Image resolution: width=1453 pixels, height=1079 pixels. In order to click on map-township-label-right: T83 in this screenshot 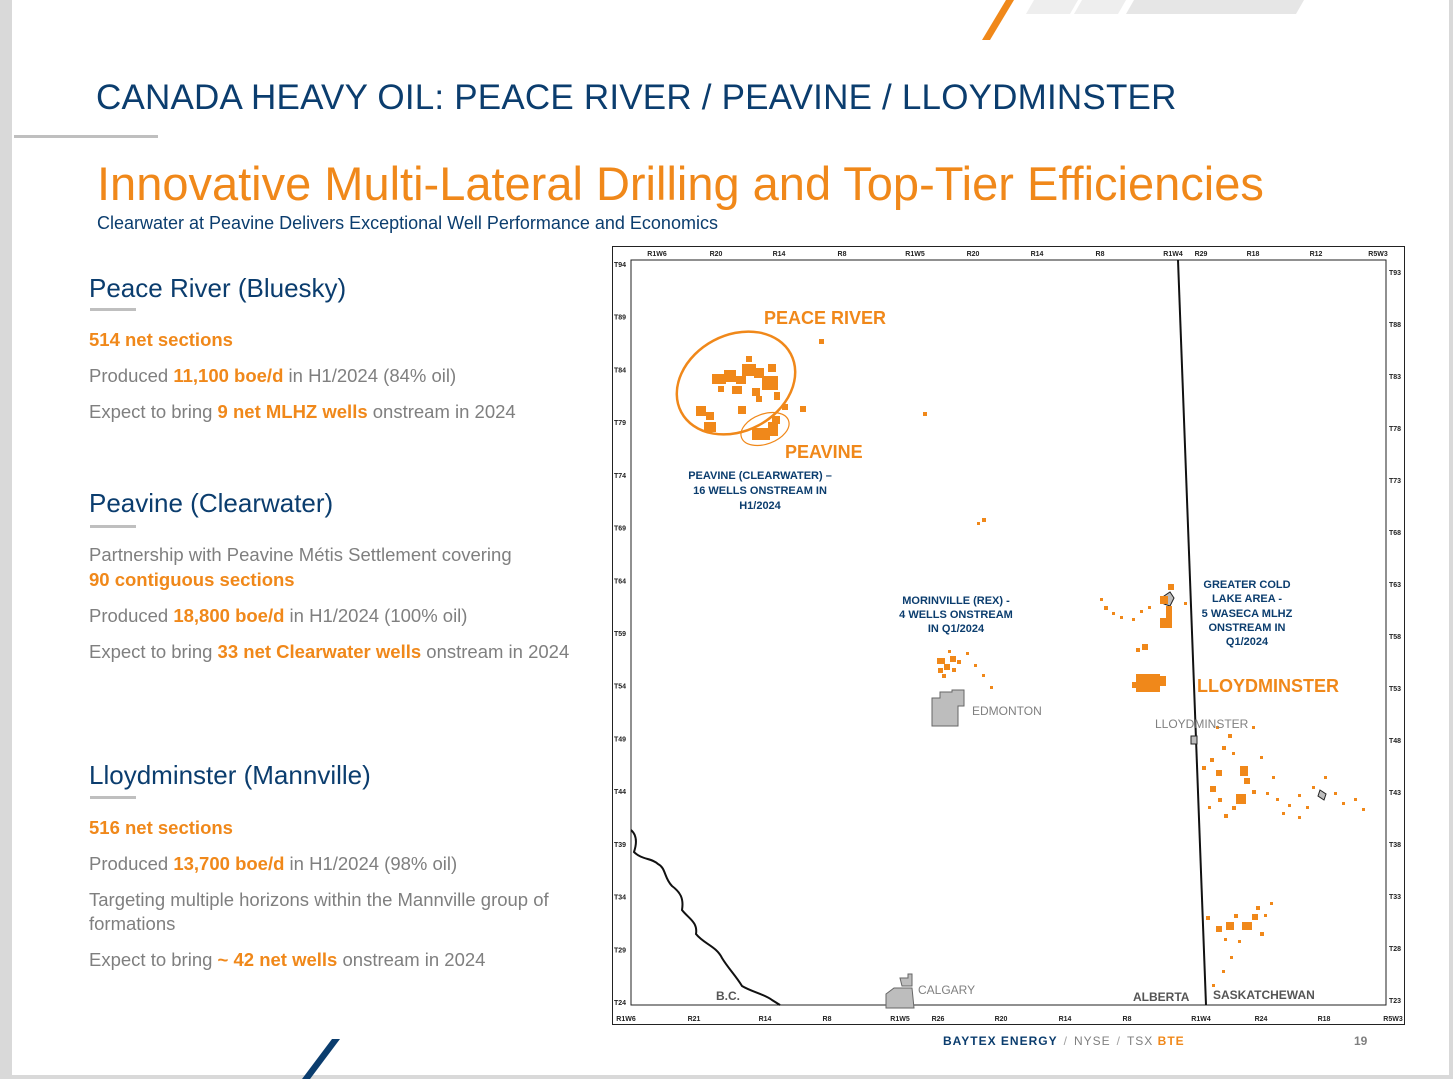, I will do `click(1395, 377)`.